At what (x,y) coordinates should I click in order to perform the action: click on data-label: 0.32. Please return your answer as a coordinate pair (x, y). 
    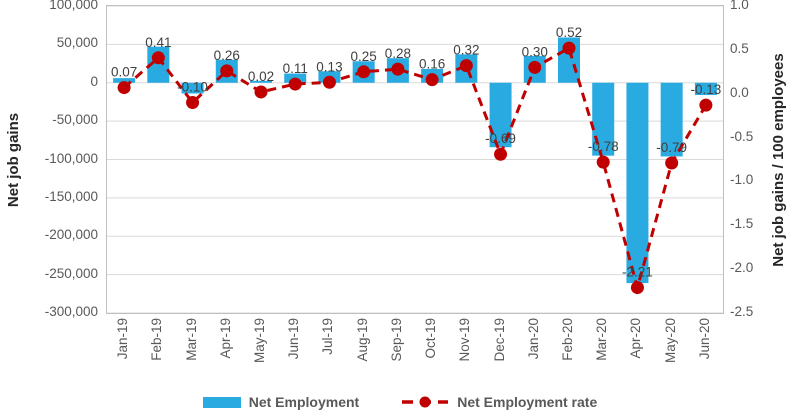
    Looking at the image, I should click on (466, 50).